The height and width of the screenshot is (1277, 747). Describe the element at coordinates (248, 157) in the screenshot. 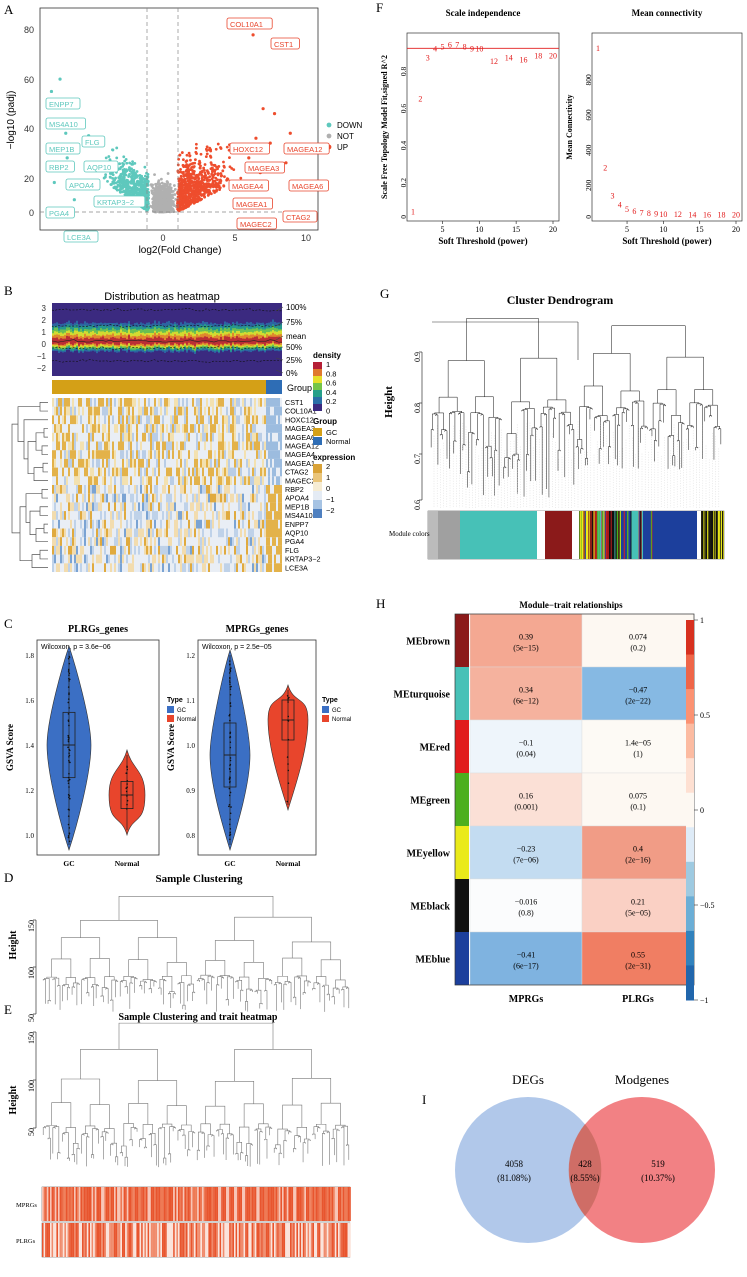

I see `point-up-top` at that location.